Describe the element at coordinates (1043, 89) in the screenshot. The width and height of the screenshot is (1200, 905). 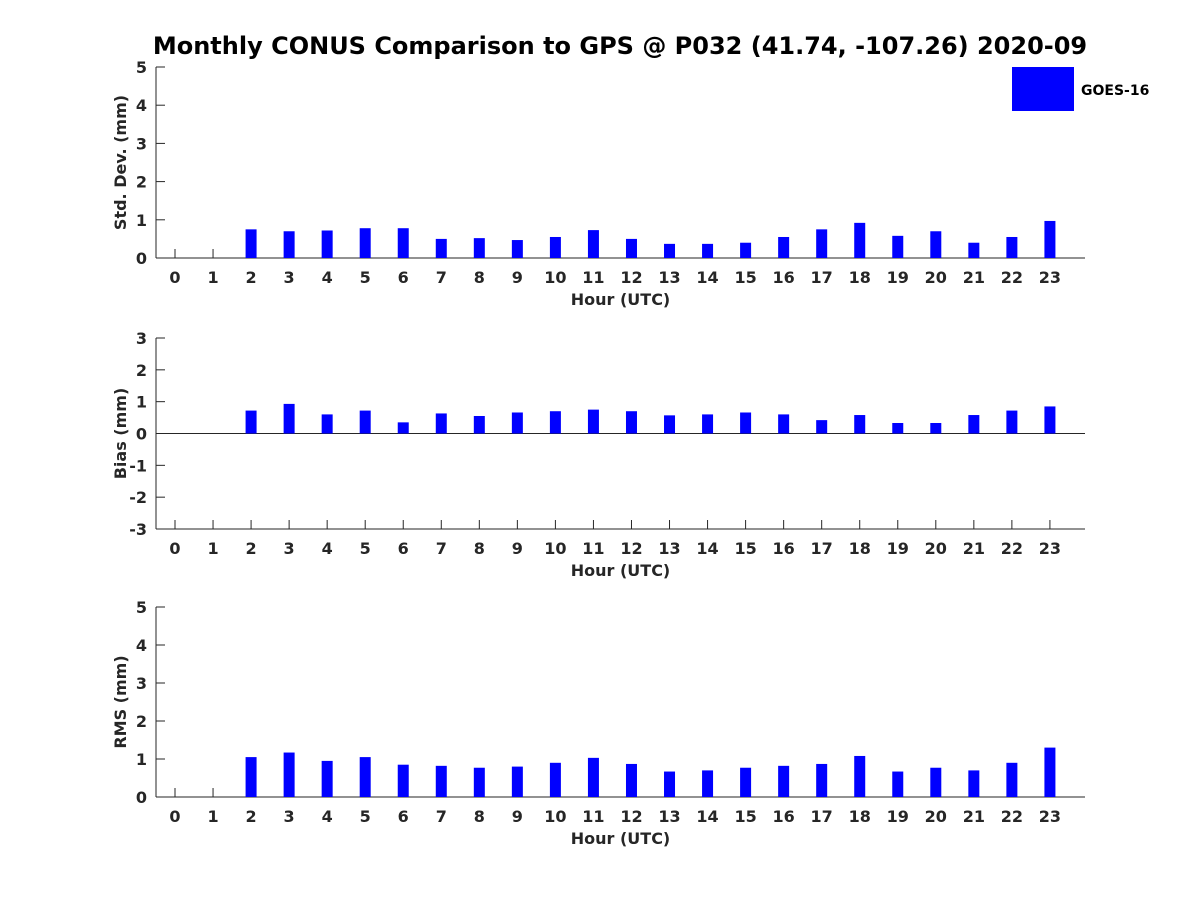
I see `legend-swatch` at that location.